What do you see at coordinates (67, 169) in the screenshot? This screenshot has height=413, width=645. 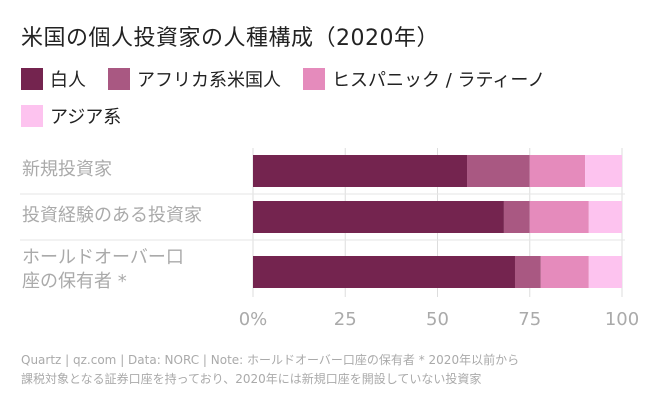 I see `category-label: 新規投資家` at bounding box center [67, 169].